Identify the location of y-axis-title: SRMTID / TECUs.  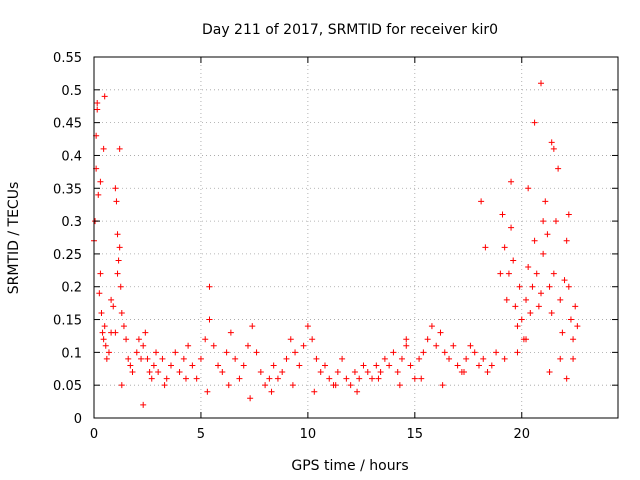
(14, 238).